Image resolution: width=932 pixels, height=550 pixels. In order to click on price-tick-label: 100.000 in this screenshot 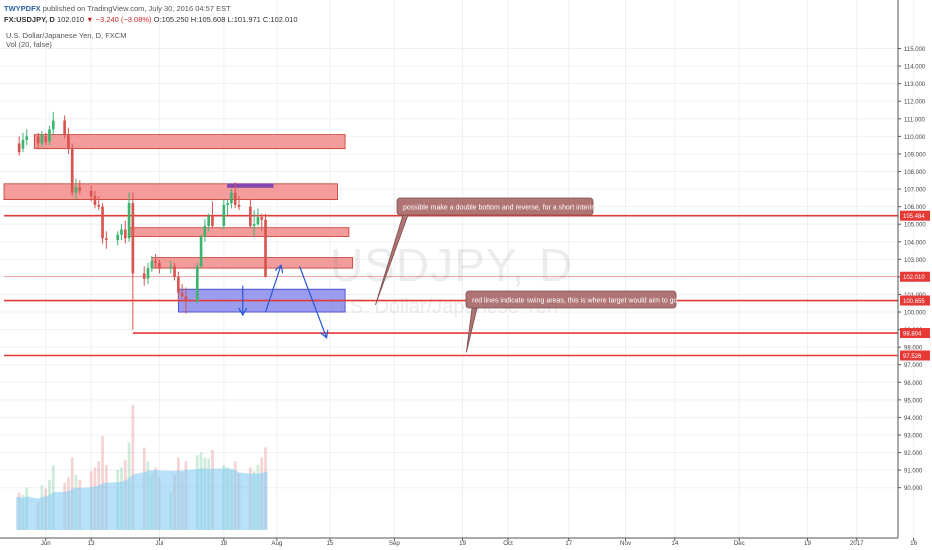, I will do `click(915, 314)`.